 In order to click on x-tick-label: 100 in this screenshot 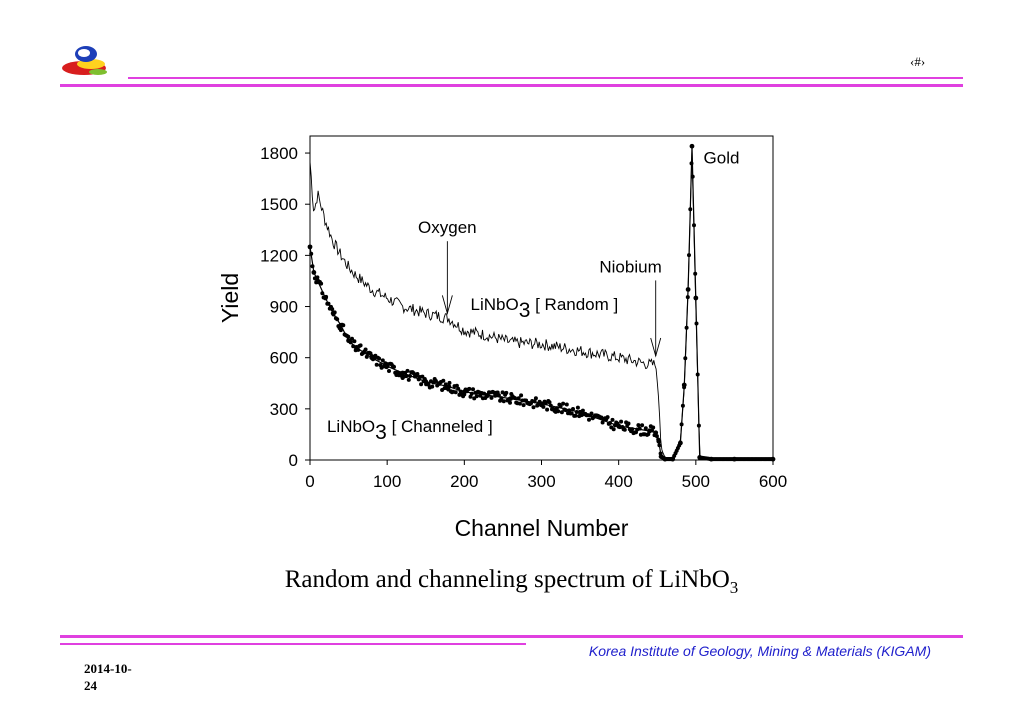, I will do `click(387, 481)`.